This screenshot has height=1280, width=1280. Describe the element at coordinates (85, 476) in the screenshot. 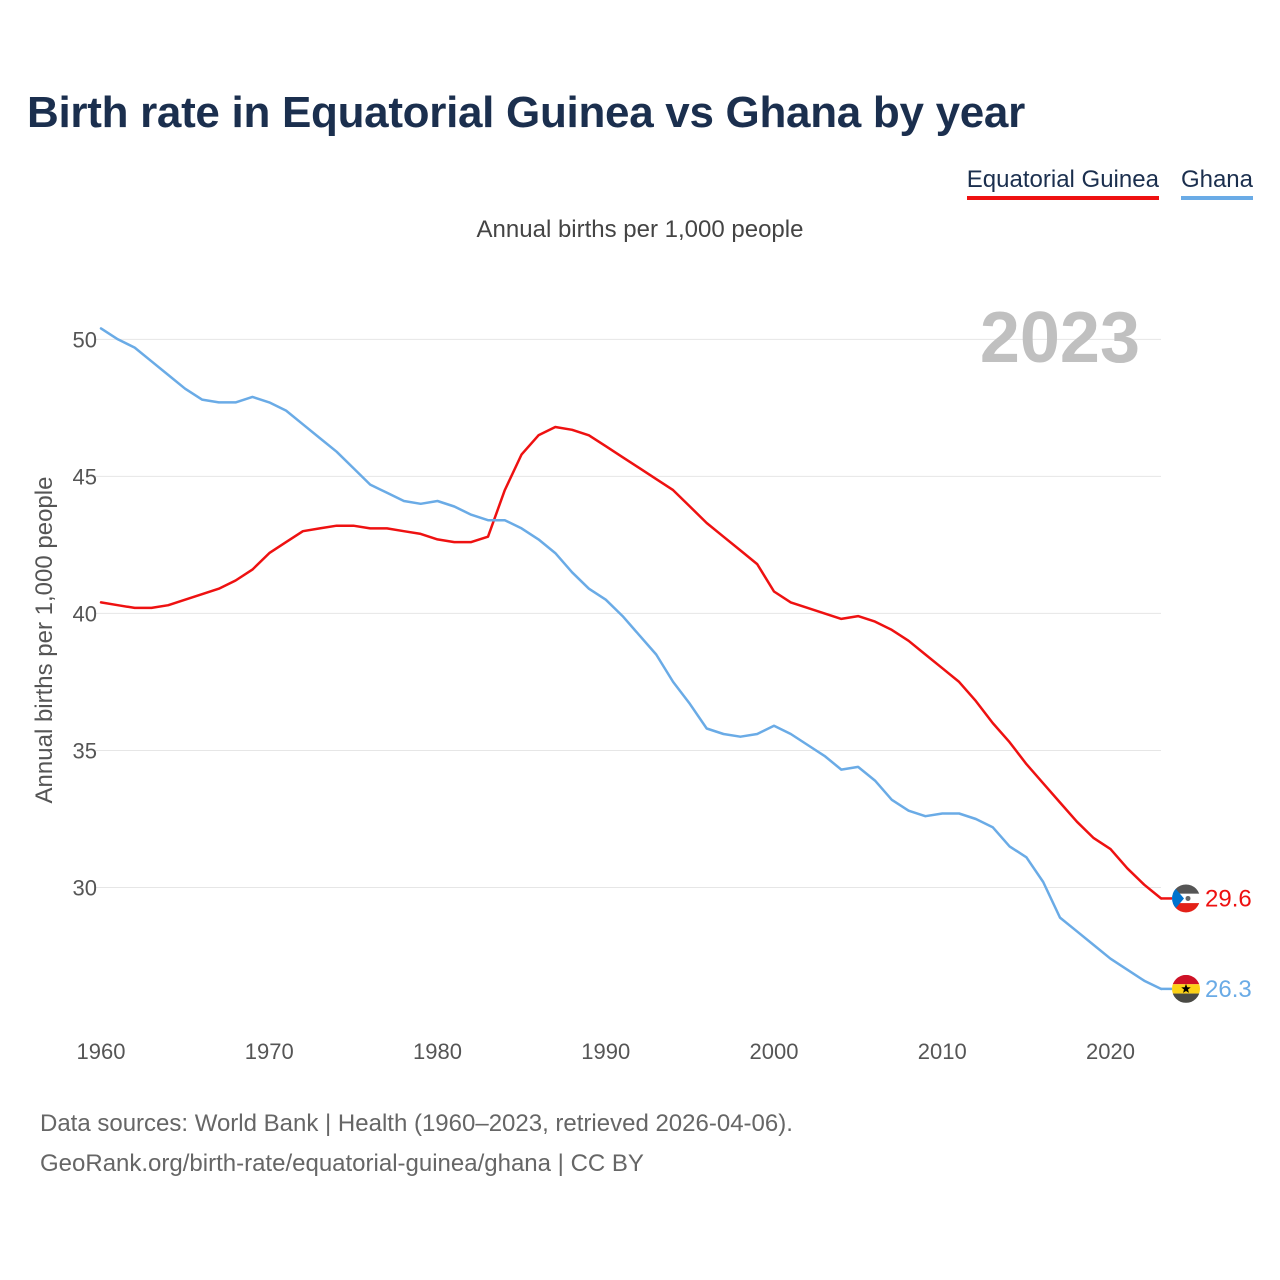

I see `y-tick-label: 45` at that location.